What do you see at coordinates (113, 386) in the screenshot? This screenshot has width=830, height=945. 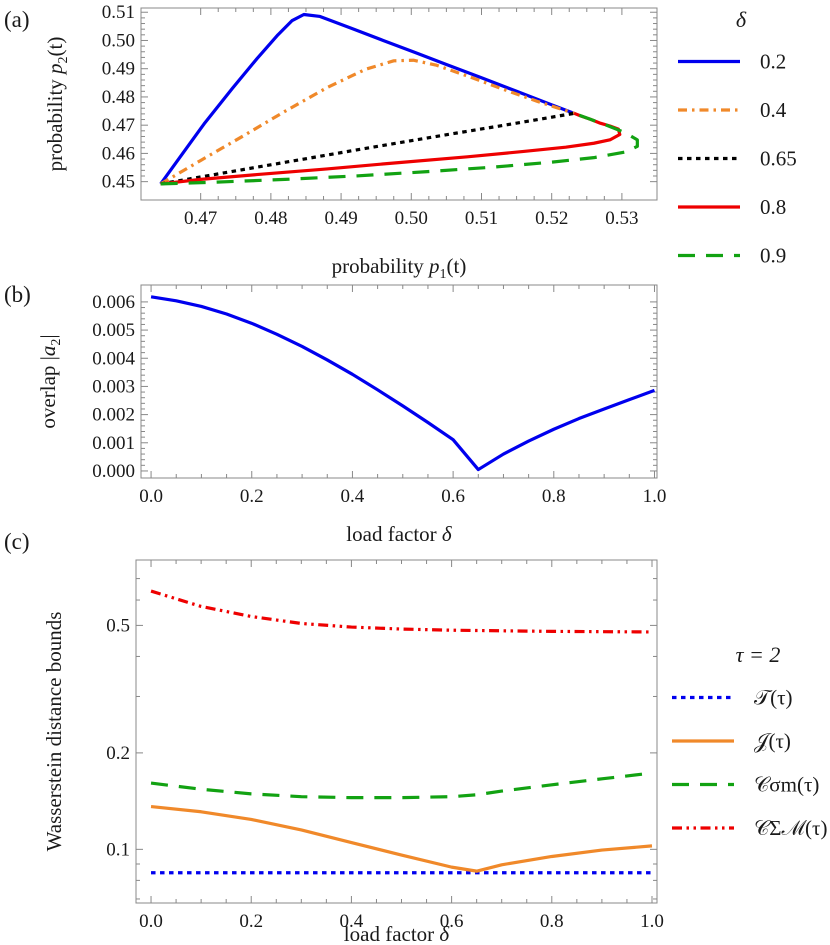 I see `y-tick-label: 0.003` at bounding box center [113, 386].